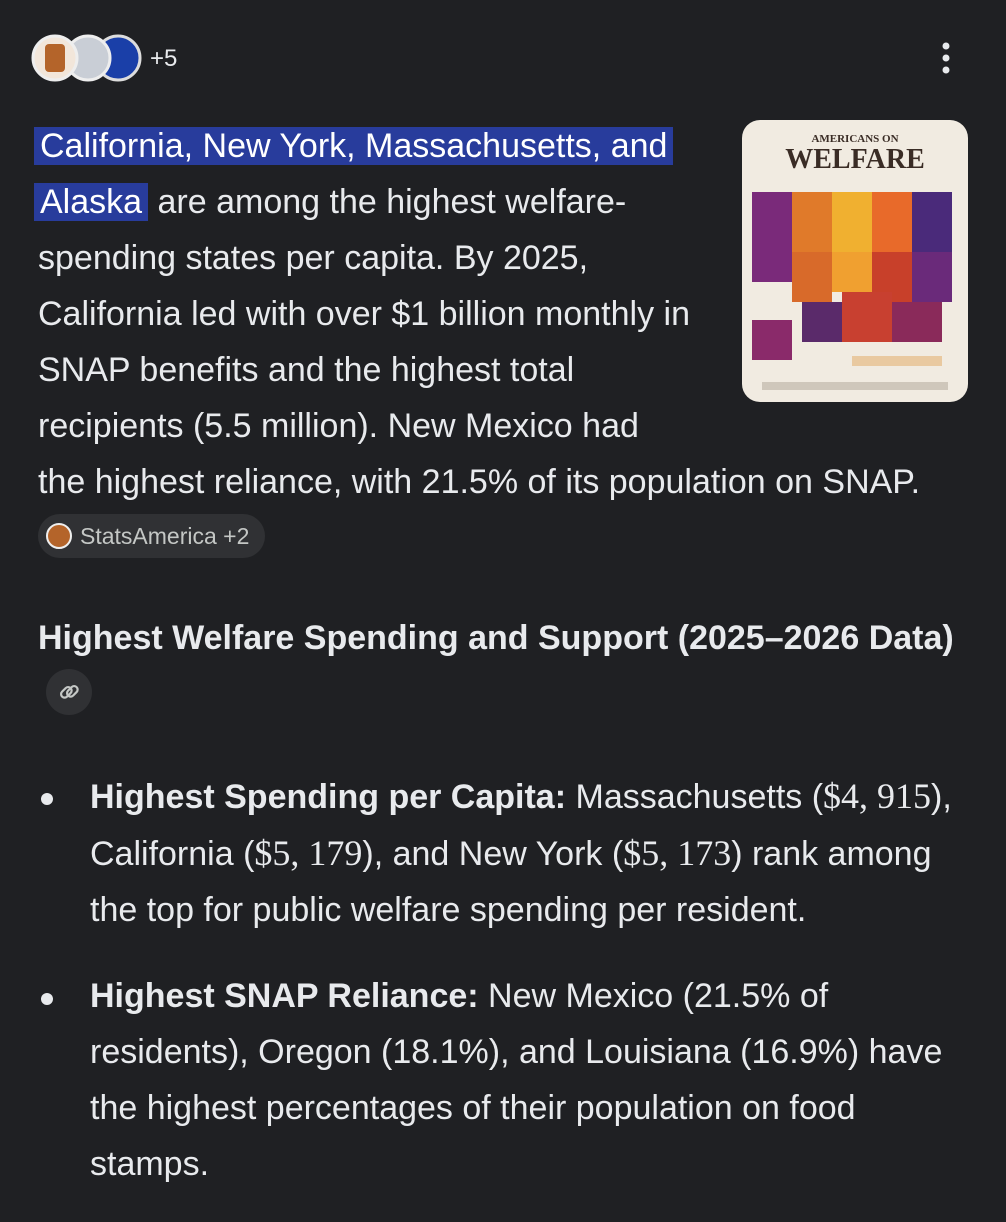  I want to click on more-sources: +5, so click(163, 58).